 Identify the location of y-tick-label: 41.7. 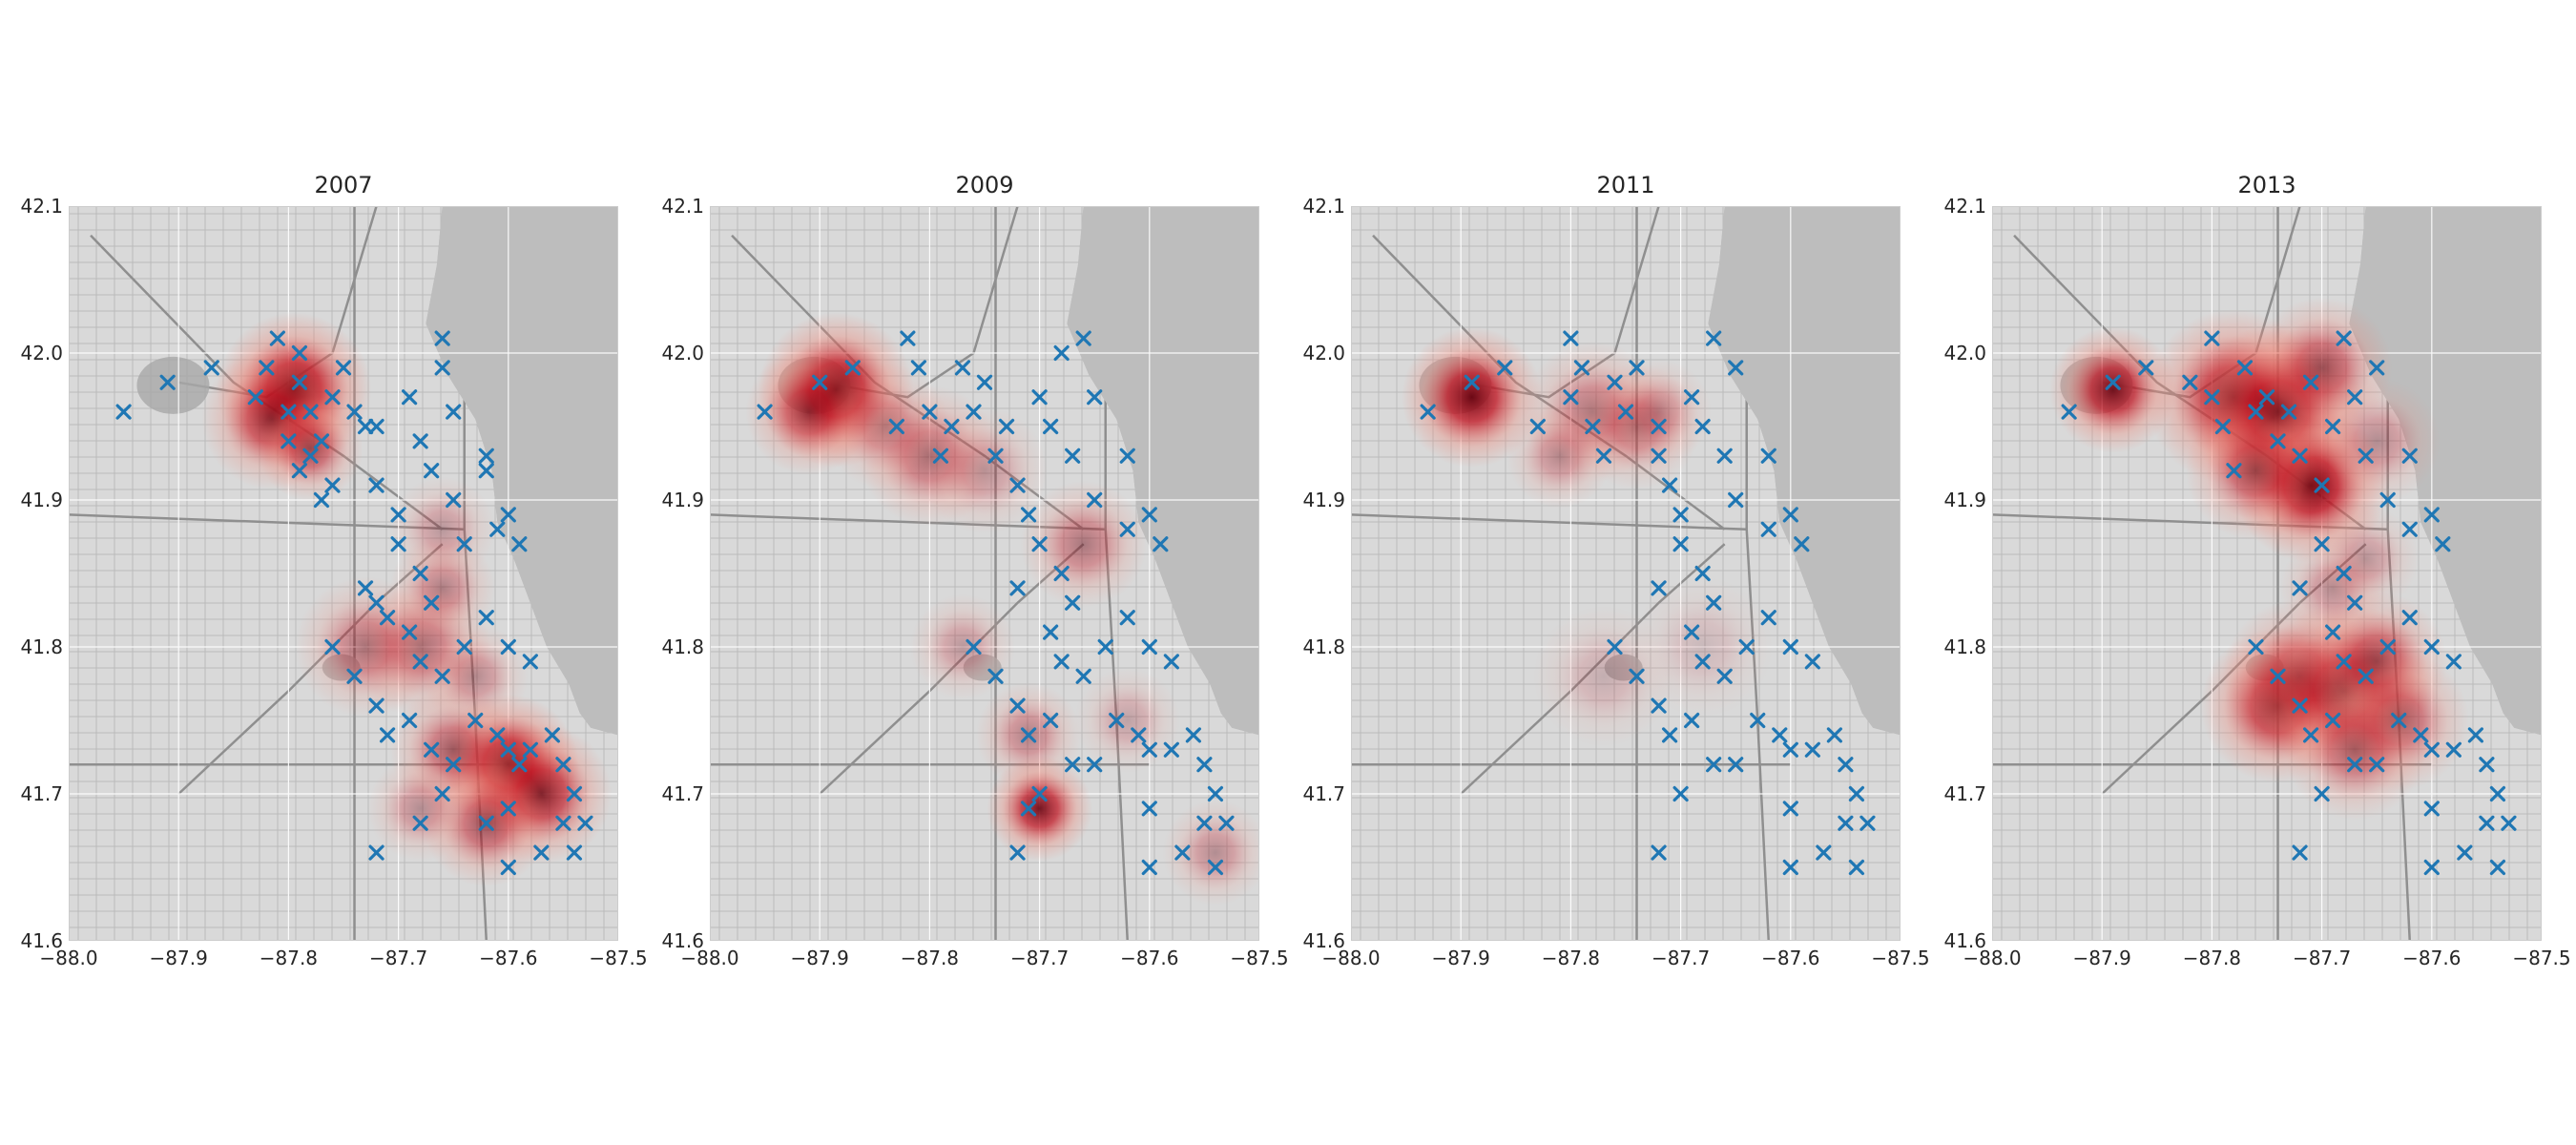
(682, 793).